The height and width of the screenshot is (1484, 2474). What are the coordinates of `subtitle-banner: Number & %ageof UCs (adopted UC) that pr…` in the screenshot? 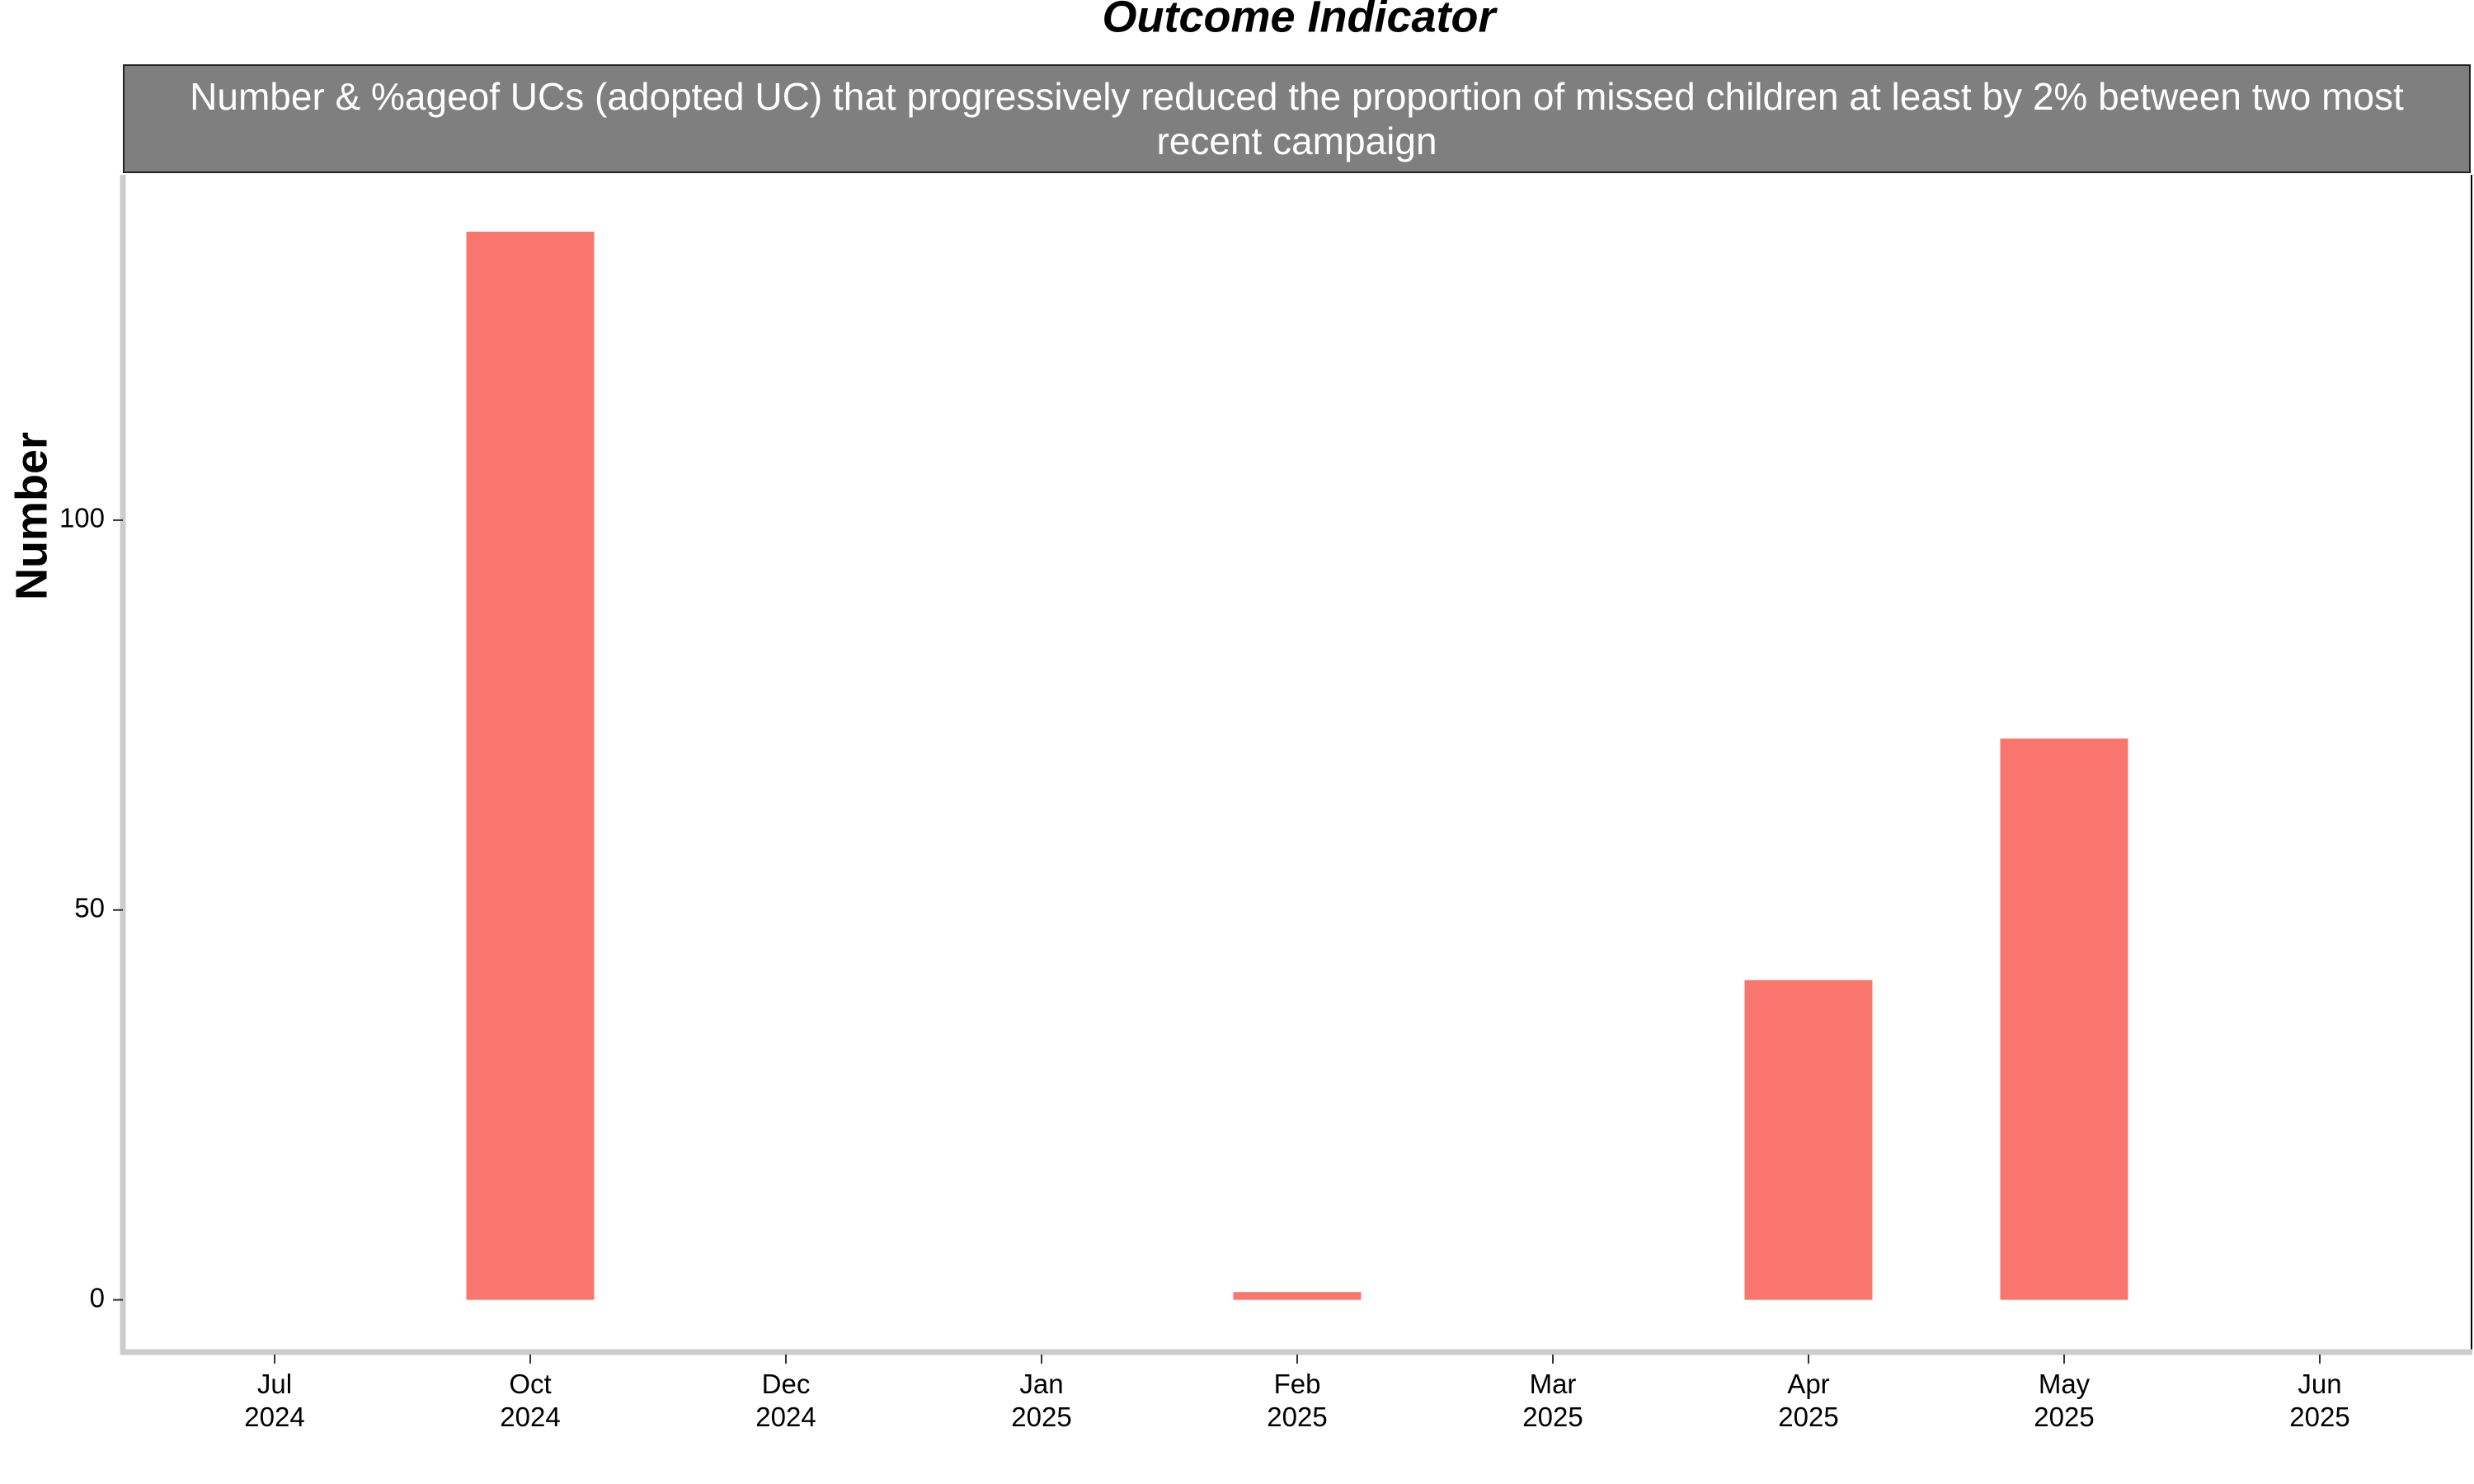 It's located at (1297, 119).